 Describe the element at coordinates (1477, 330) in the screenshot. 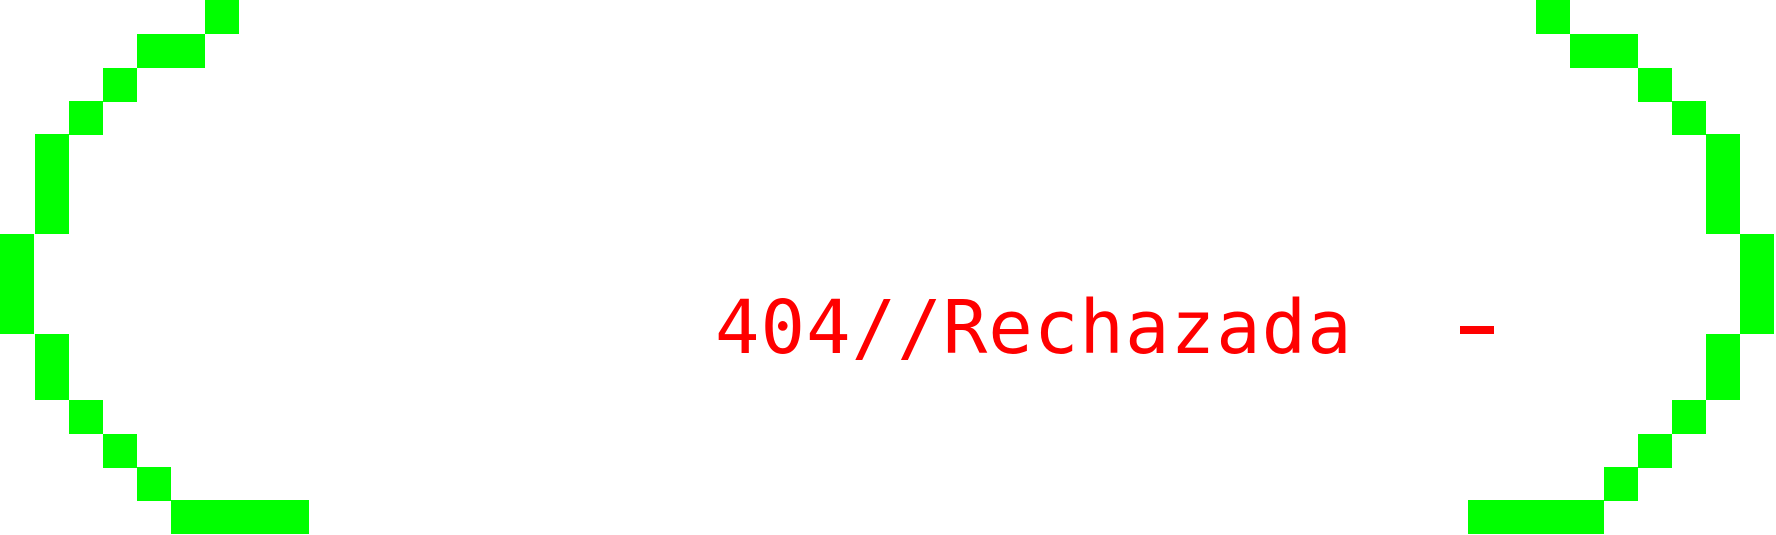

I see `separator-dash` at that location.